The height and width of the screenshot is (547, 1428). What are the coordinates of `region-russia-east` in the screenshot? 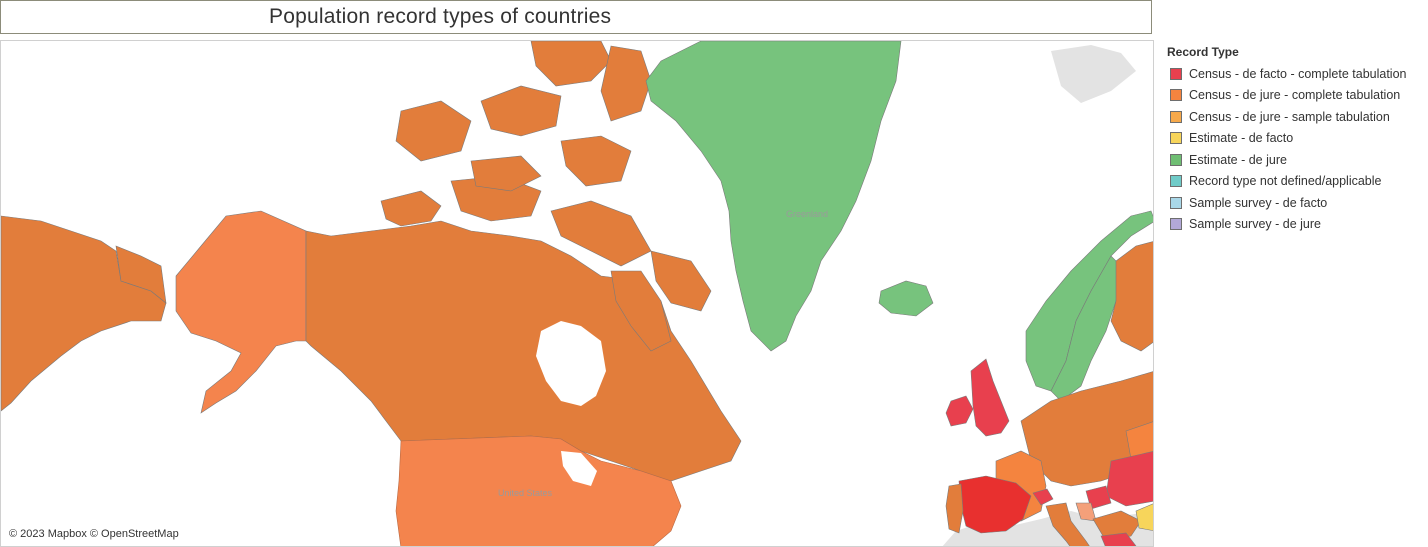 It's located at (84, 313).